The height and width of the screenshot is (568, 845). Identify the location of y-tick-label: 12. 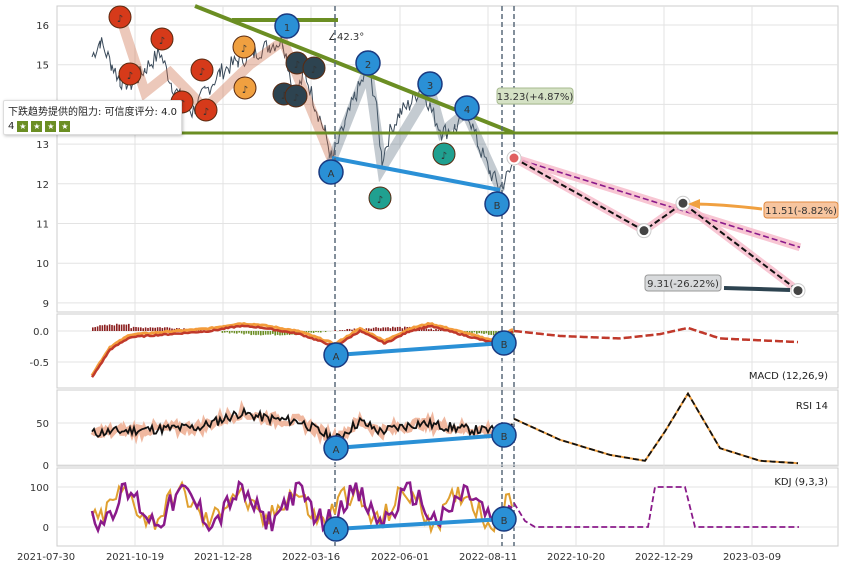
(42, 185).